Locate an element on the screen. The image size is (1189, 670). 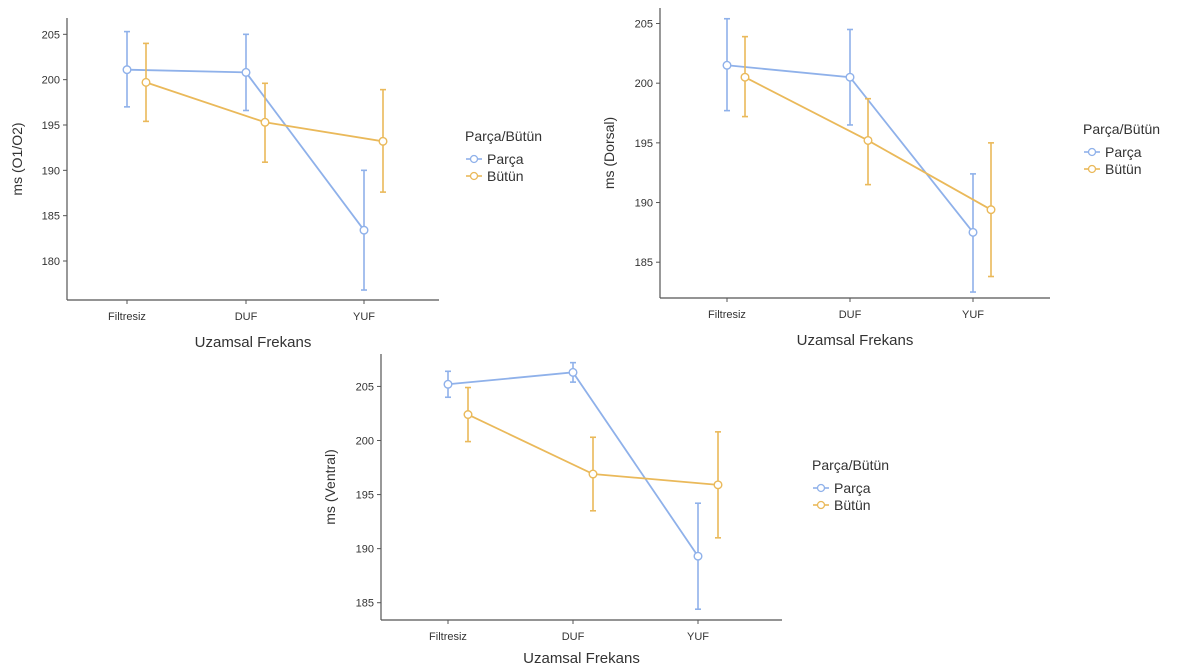
y-tick-label: 180 is located at coordinates (51, 262).